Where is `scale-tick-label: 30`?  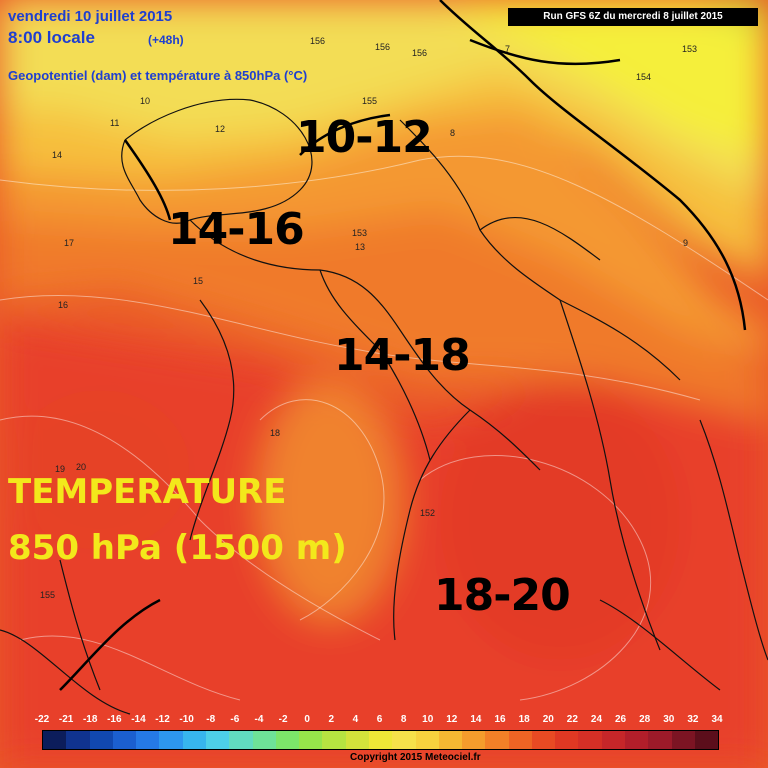
scale-tick-label: 30 is located at coordinates (669, 719).